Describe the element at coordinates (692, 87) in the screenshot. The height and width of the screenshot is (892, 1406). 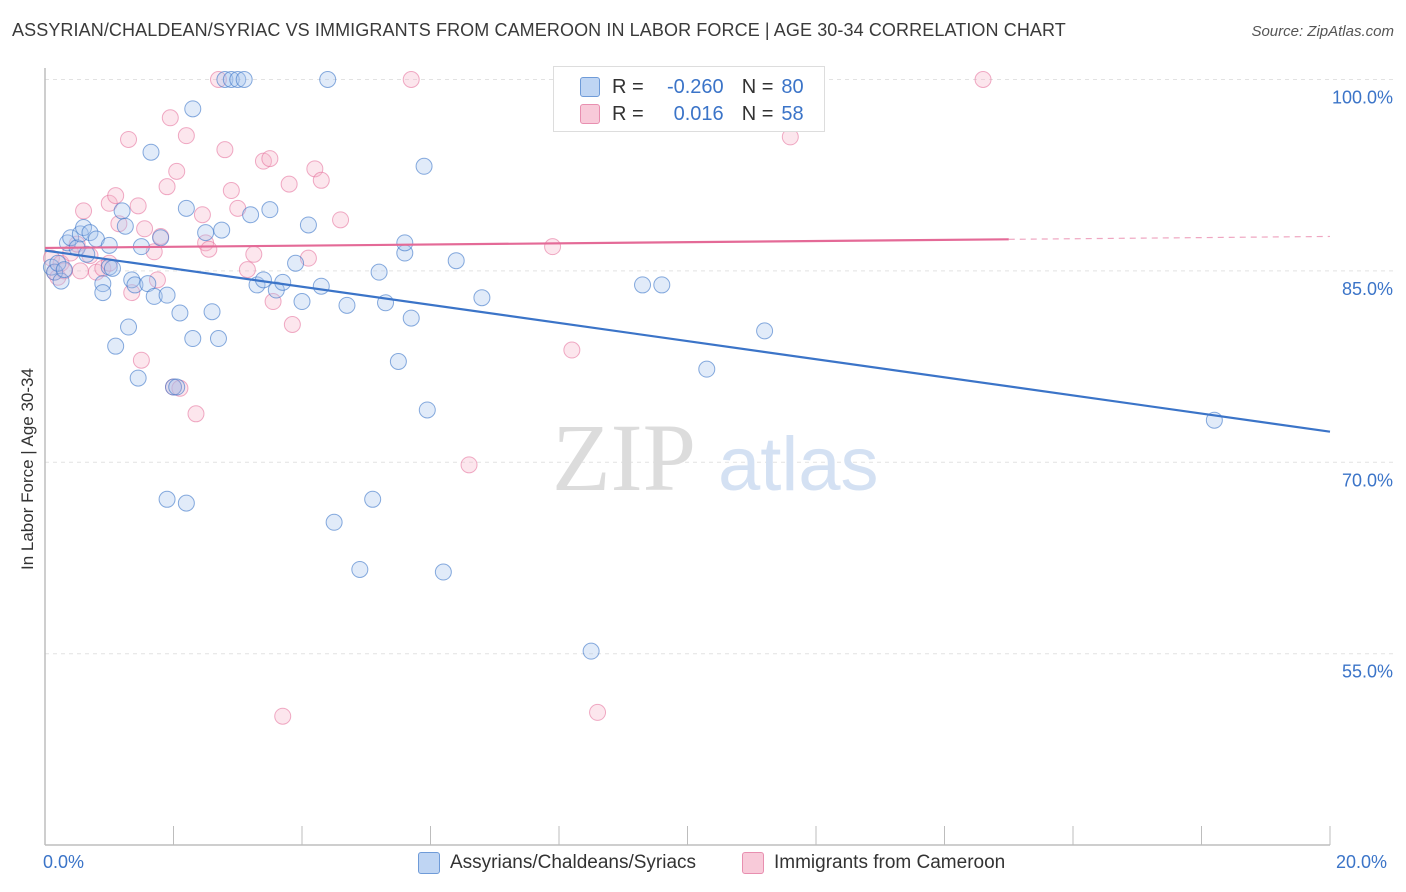
I see `legend-row-assyrian: R = -0.260 N = 80` at that location.